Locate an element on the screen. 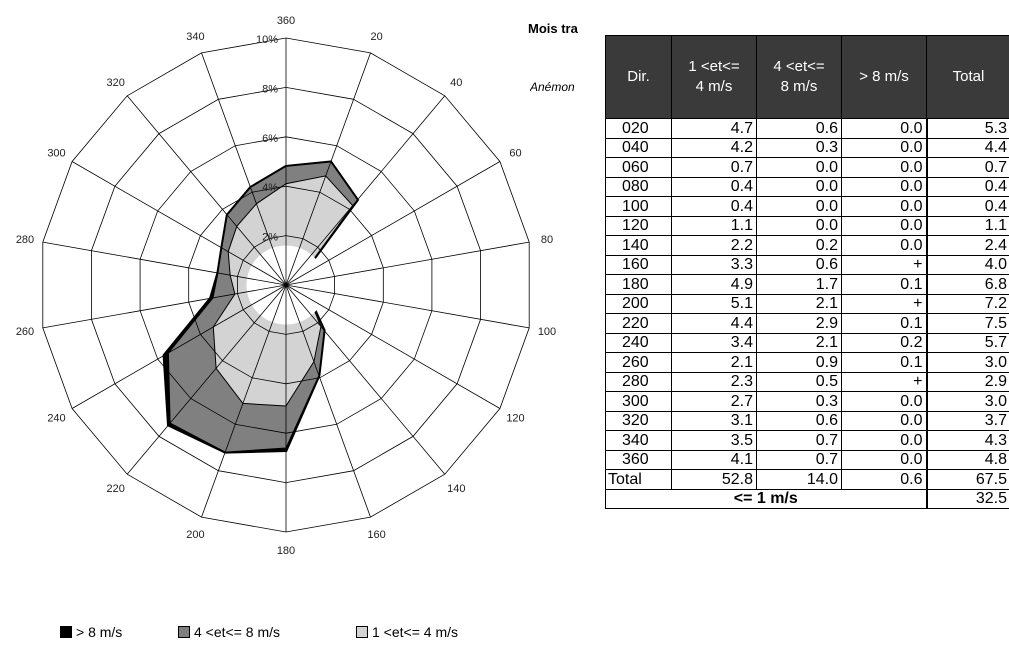  table-row: 100 0.4 0.0 0.0 0.4 is located at coordinates (807, 206).